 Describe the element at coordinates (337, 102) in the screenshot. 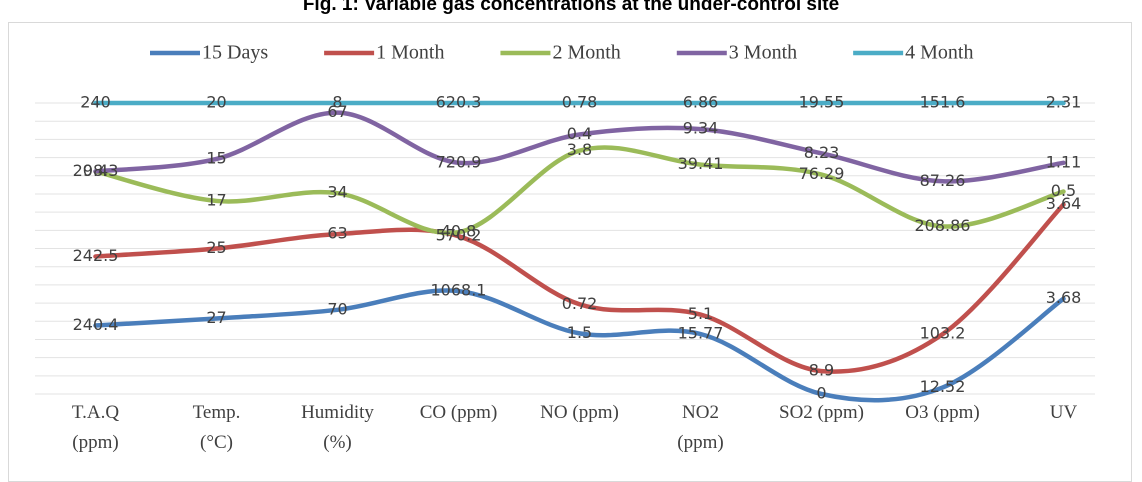

I see `data-label: 8` at that location.